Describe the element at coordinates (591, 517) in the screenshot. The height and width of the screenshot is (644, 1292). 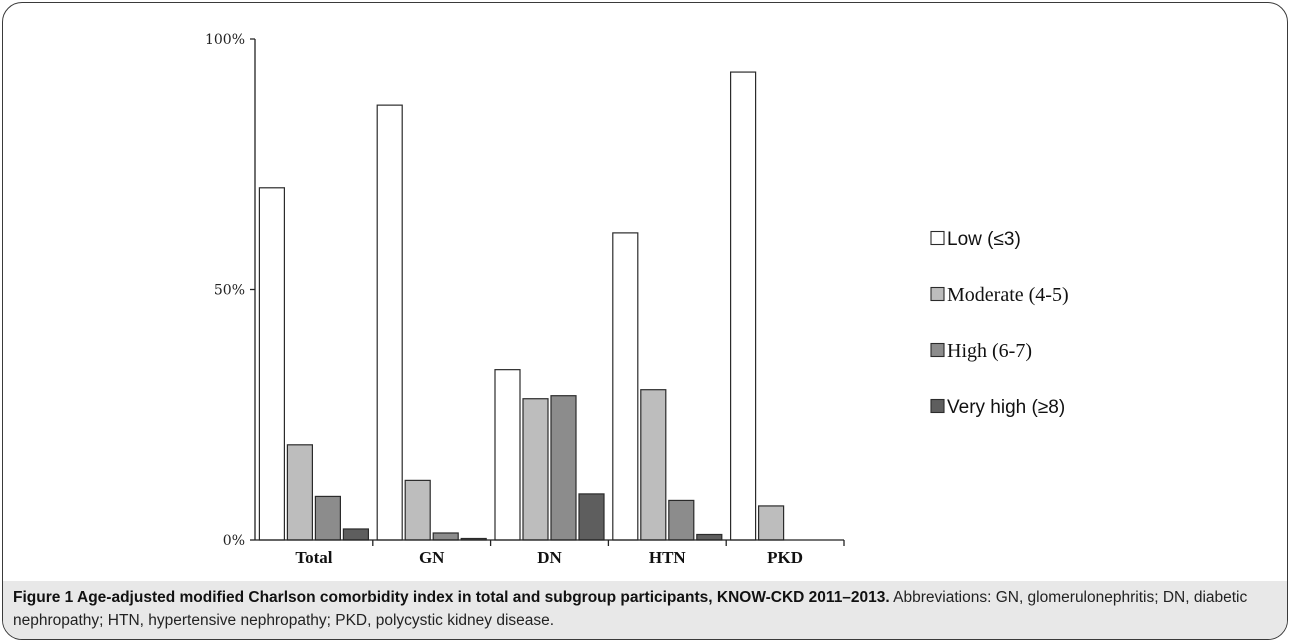
I see `bar-very-dn` at that location.